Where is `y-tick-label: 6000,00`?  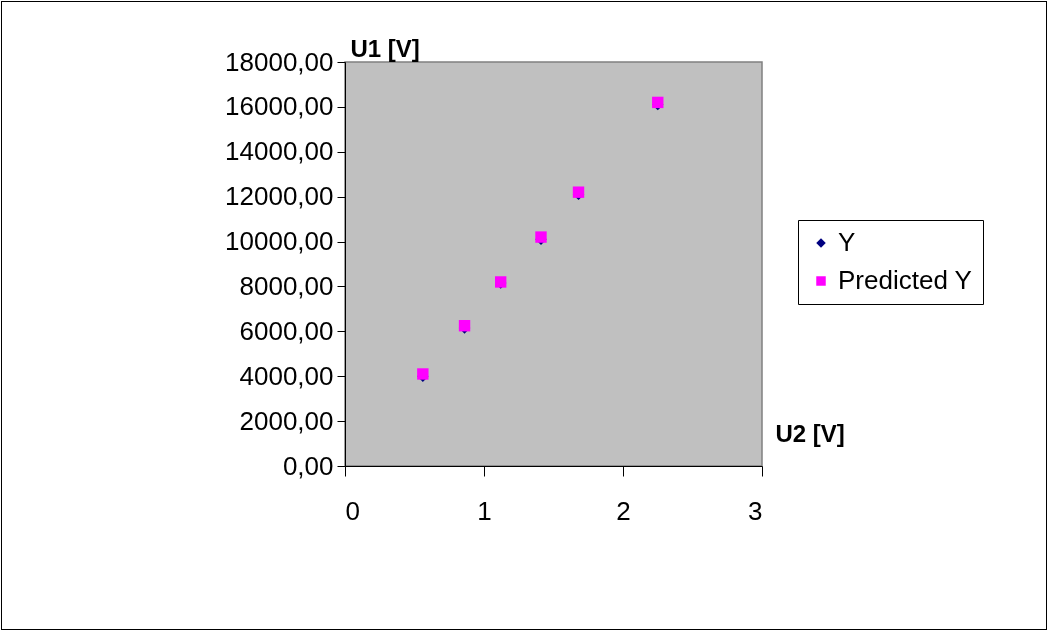
y-tick-label: 6000,00 is located at coordinates (286, 330).